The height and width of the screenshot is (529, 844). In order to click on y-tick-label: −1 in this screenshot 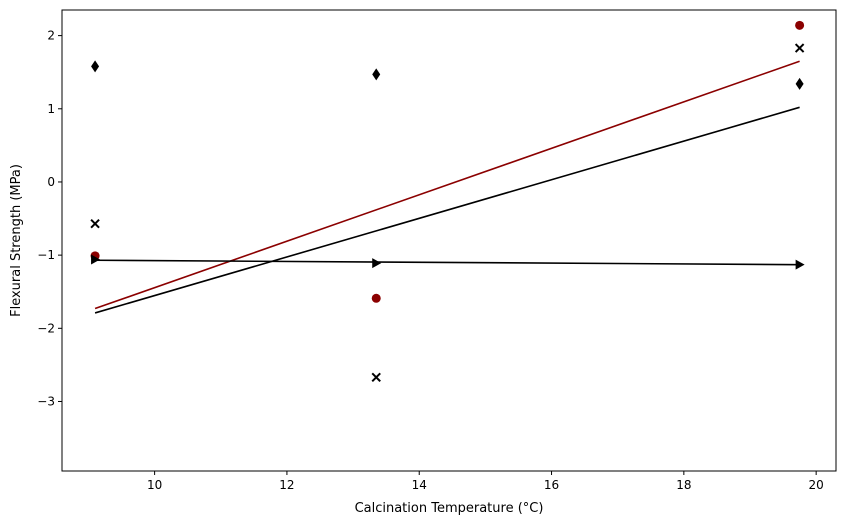, I will do `click(46, 255)`.